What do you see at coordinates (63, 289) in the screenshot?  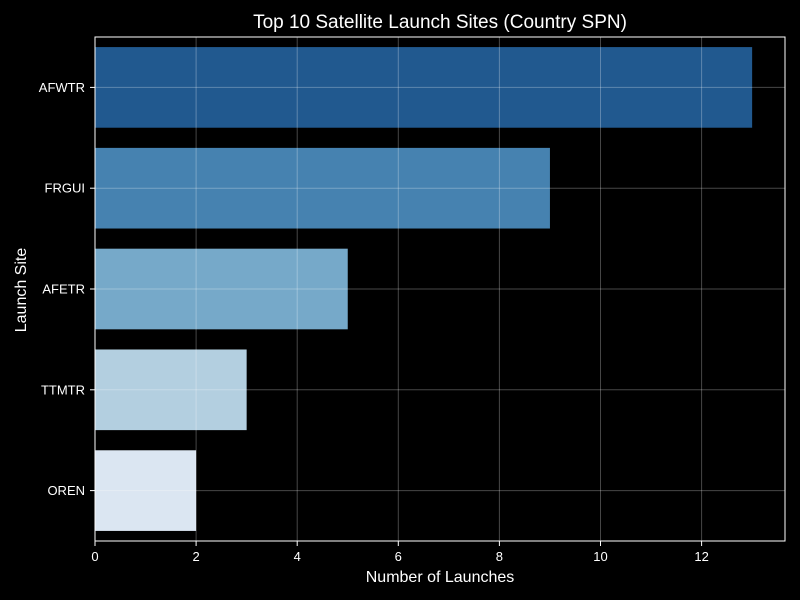 I see `y-tick-label: AFETR` at bounding box center [63, 289].